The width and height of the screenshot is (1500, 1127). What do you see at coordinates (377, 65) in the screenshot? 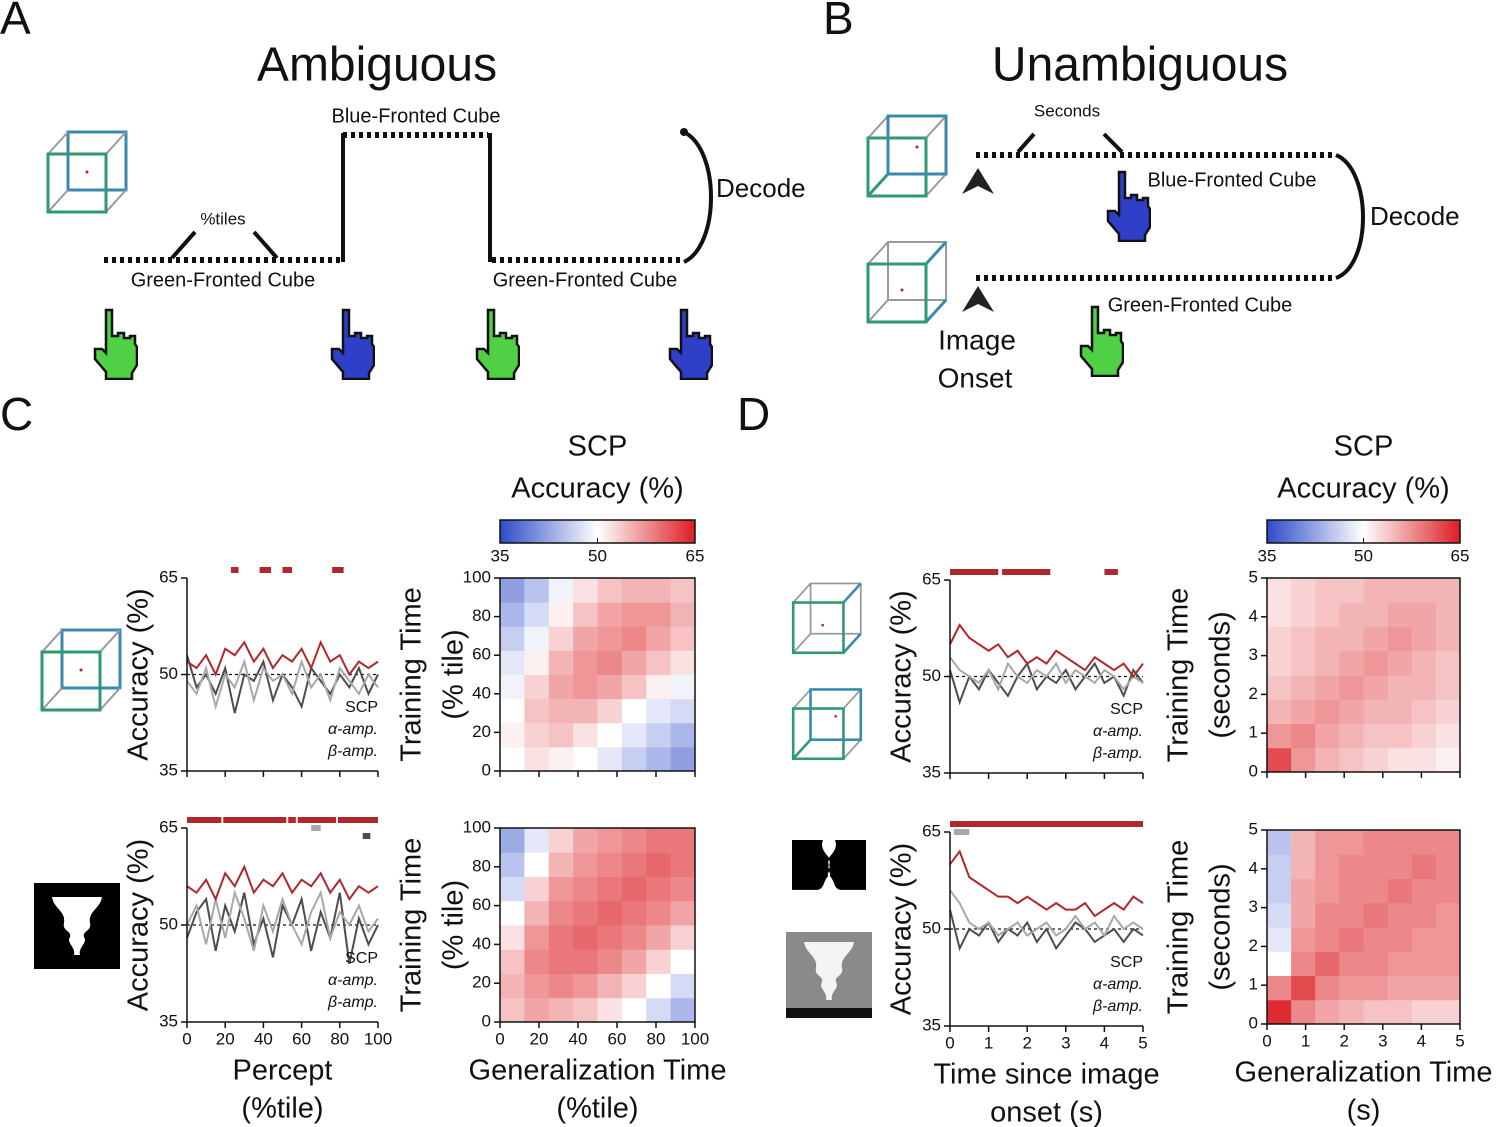
I see `diagram-title: Ambiguous` at bounding box center [377, 65].